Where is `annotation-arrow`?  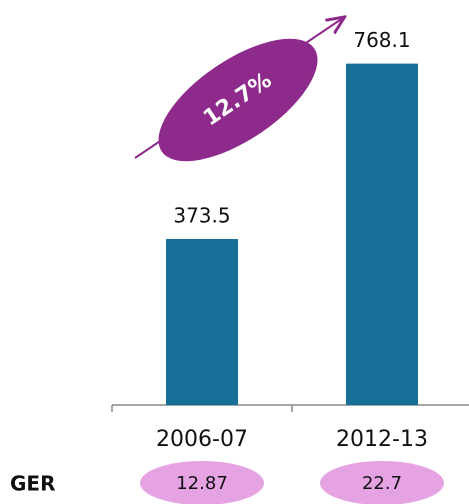
annotation-arrow is located at coordinates (238, 88).